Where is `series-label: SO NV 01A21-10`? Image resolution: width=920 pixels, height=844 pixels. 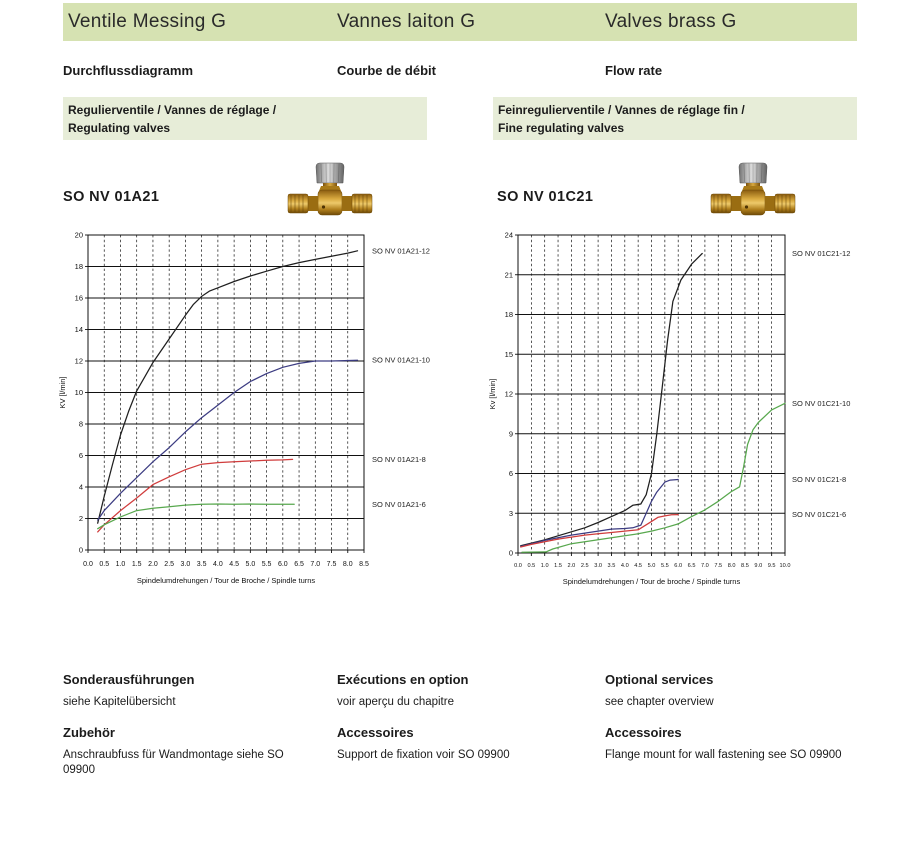 series-label: SO NV 01A21-10 is located at coordinates (401, 360).